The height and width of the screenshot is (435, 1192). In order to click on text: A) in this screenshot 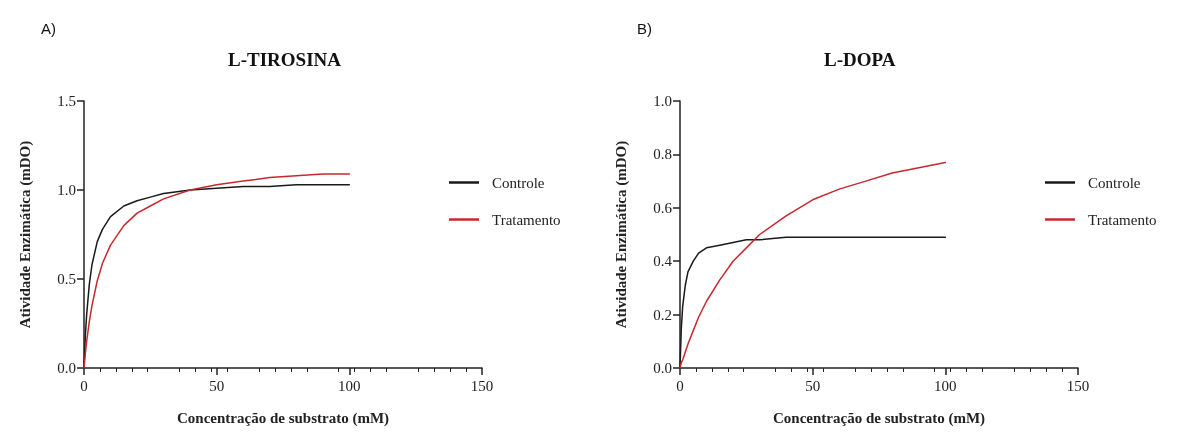, I will do `click(48, 28)`.